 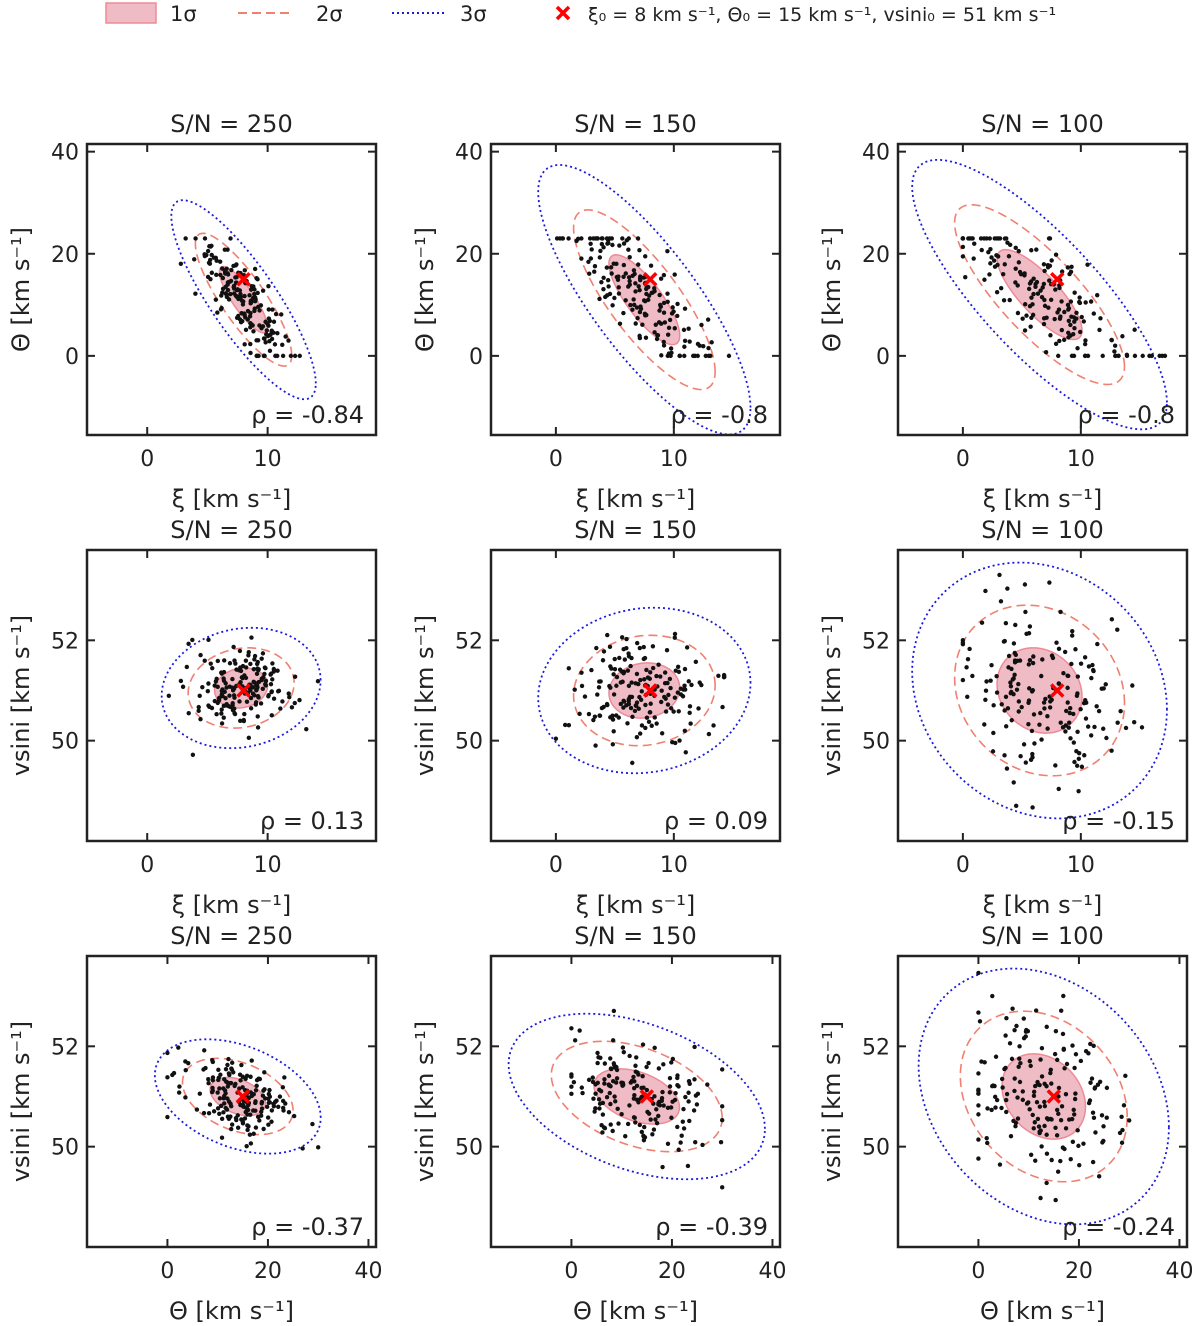 I want to click on rho-annotation: ρ = -0.24, so click(x=1118, y=1227).